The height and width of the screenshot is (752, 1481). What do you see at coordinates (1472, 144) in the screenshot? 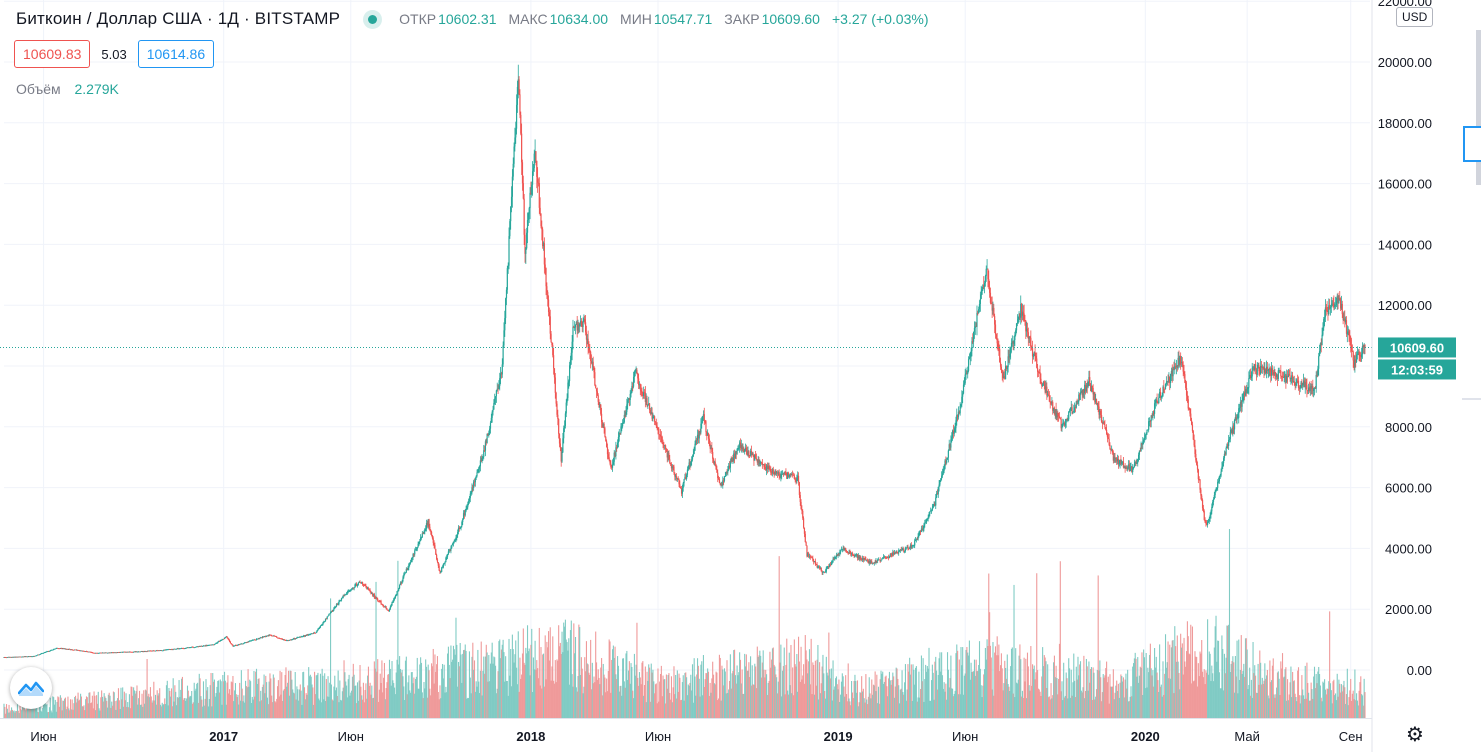
I see `side-panel-toggle` at bounding box center [1472, 144].